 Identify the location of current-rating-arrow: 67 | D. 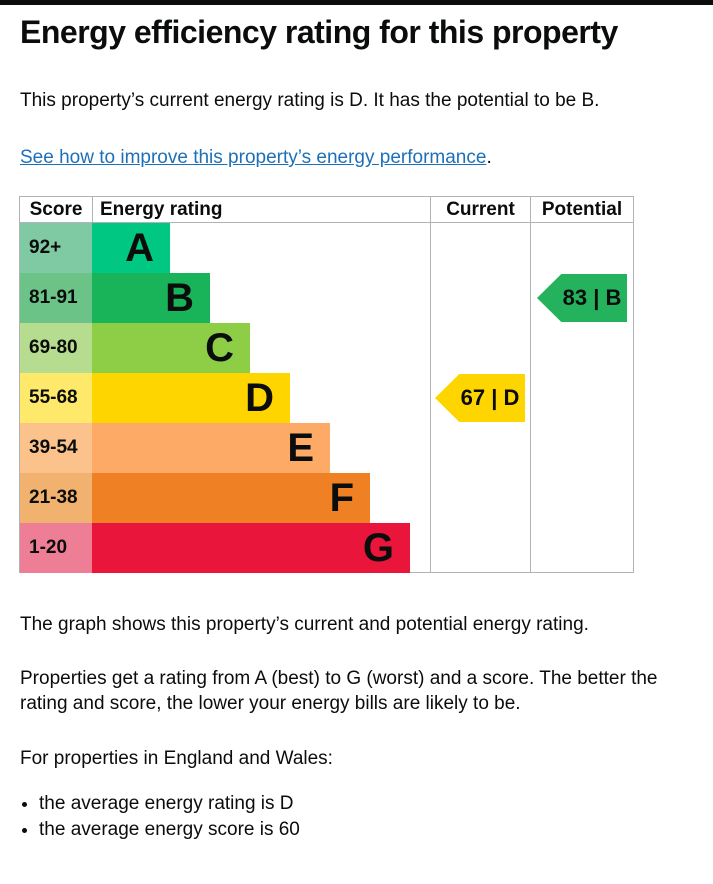
(480, 398).